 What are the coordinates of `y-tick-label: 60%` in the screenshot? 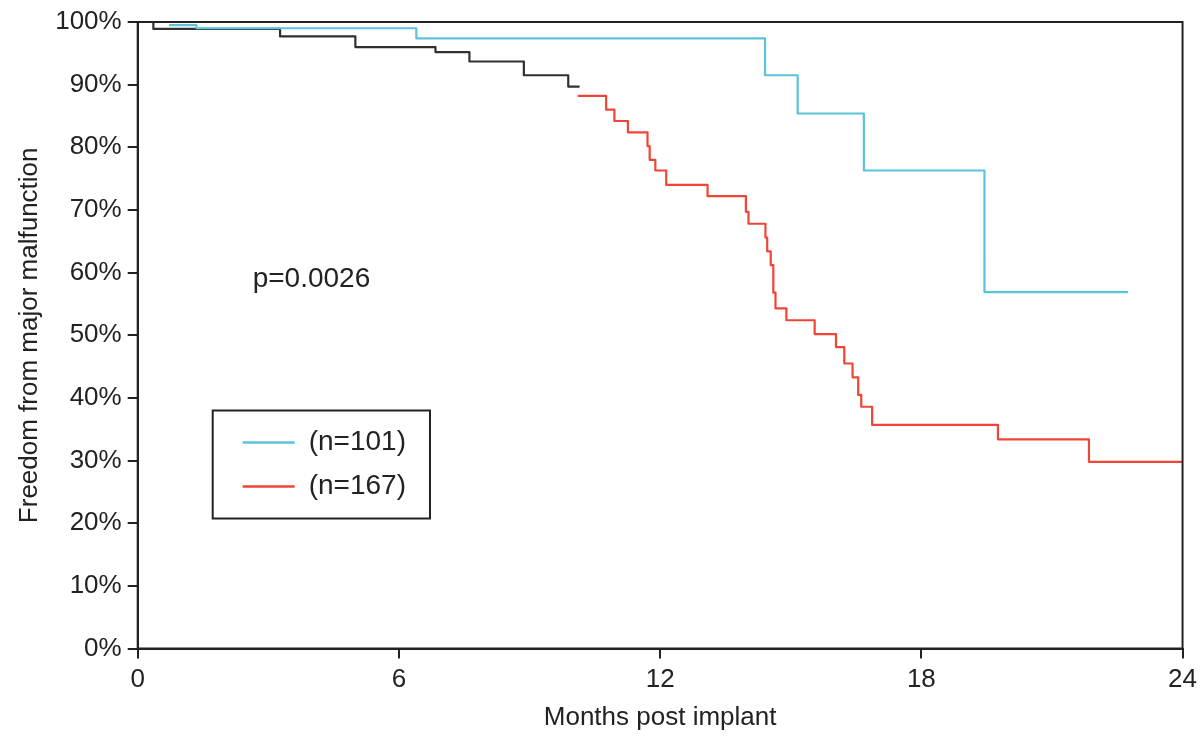 It's located at (95, 270).